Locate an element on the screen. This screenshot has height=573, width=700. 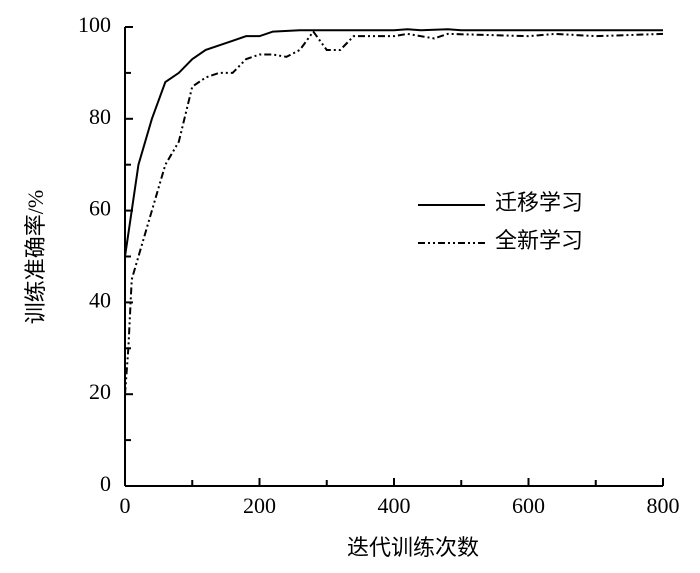
x-tick-label: 200 is located at coordinates (259, 505).